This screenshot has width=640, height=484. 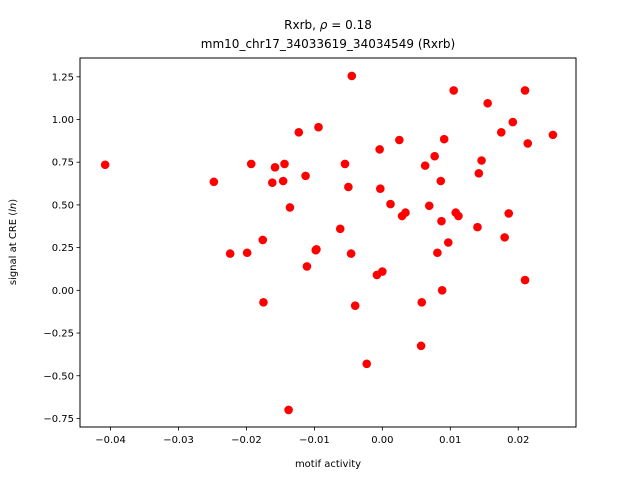 What do you see at coordinates (13, 201) in the screenshot?
I see `y-axis-label-suffix: )` at bounding box center [13, 201].